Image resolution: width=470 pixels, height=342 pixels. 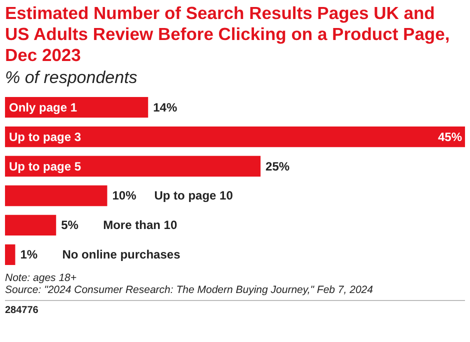 I want to click on y-tick-label: Up to page 5, so click(x=45, y=166).